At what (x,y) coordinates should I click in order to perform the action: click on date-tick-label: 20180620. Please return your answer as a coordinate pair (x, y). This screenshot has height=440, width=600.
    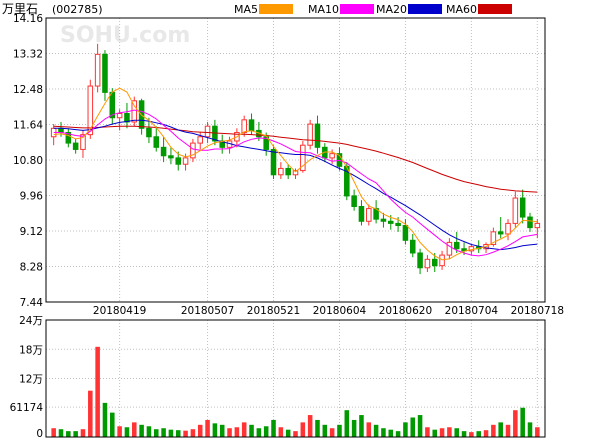
    Looking at the image, I should click on (405, 311).